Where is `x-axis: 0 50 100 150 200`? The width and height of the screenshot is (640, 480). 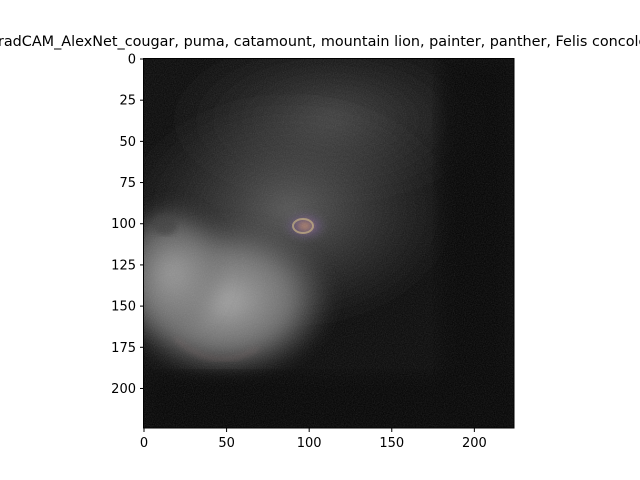 x-axis: 0 50 100 150 200 is located at coordinates (313, 439).